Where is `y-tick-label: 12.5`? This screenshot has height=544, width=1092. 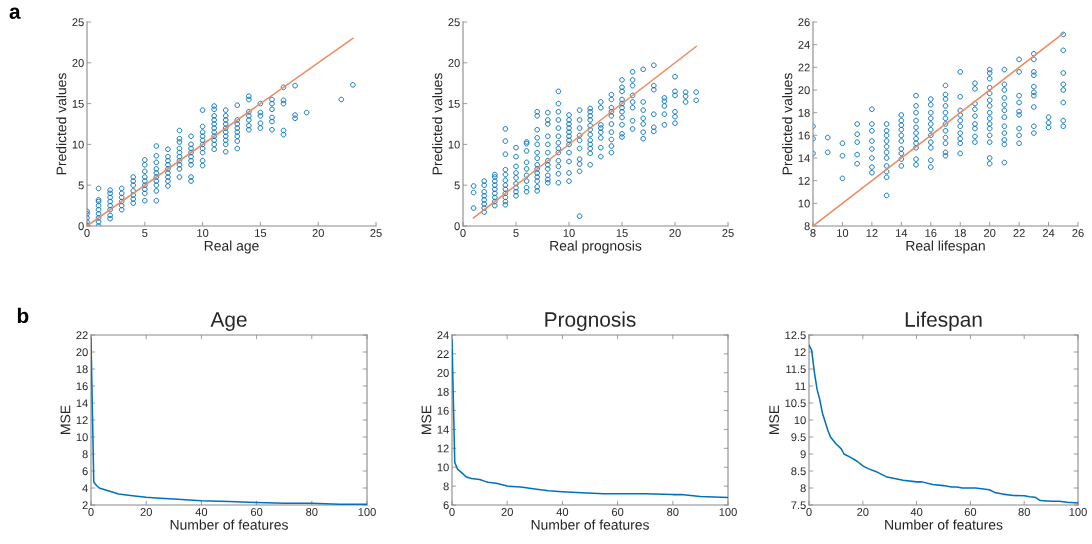
y-tick-label: 12.5 is located at coordinates (795, 335).